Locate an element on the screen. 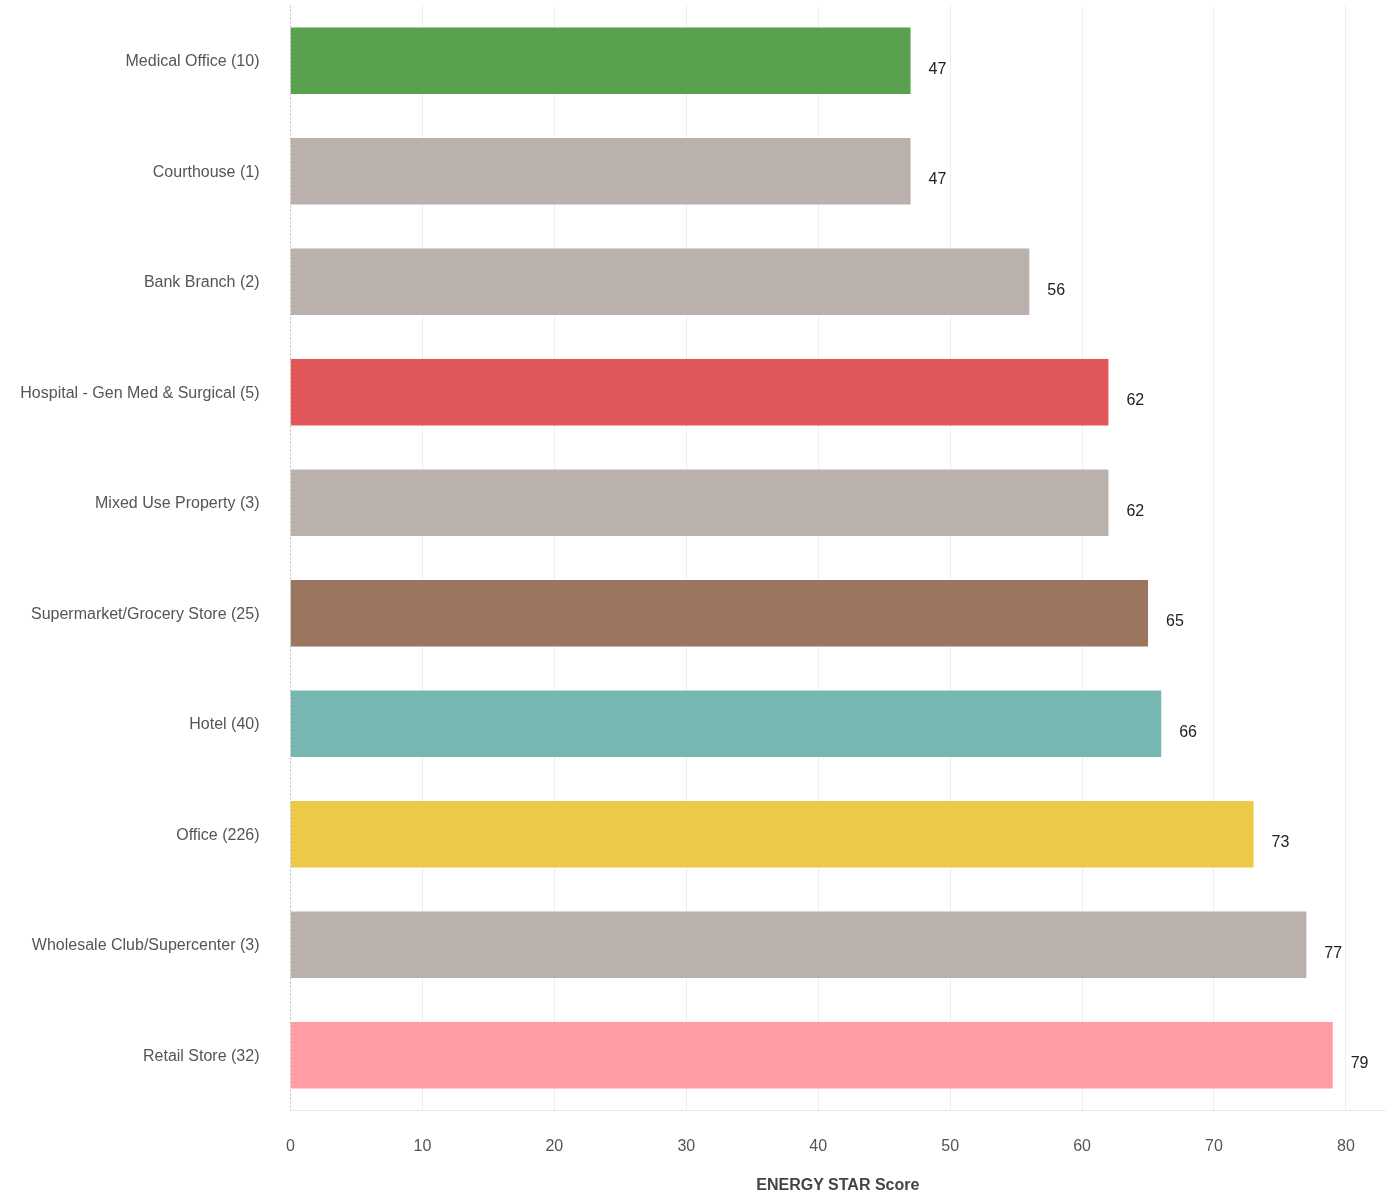  data-label: 79 is located at coordinates (1359, 1063).